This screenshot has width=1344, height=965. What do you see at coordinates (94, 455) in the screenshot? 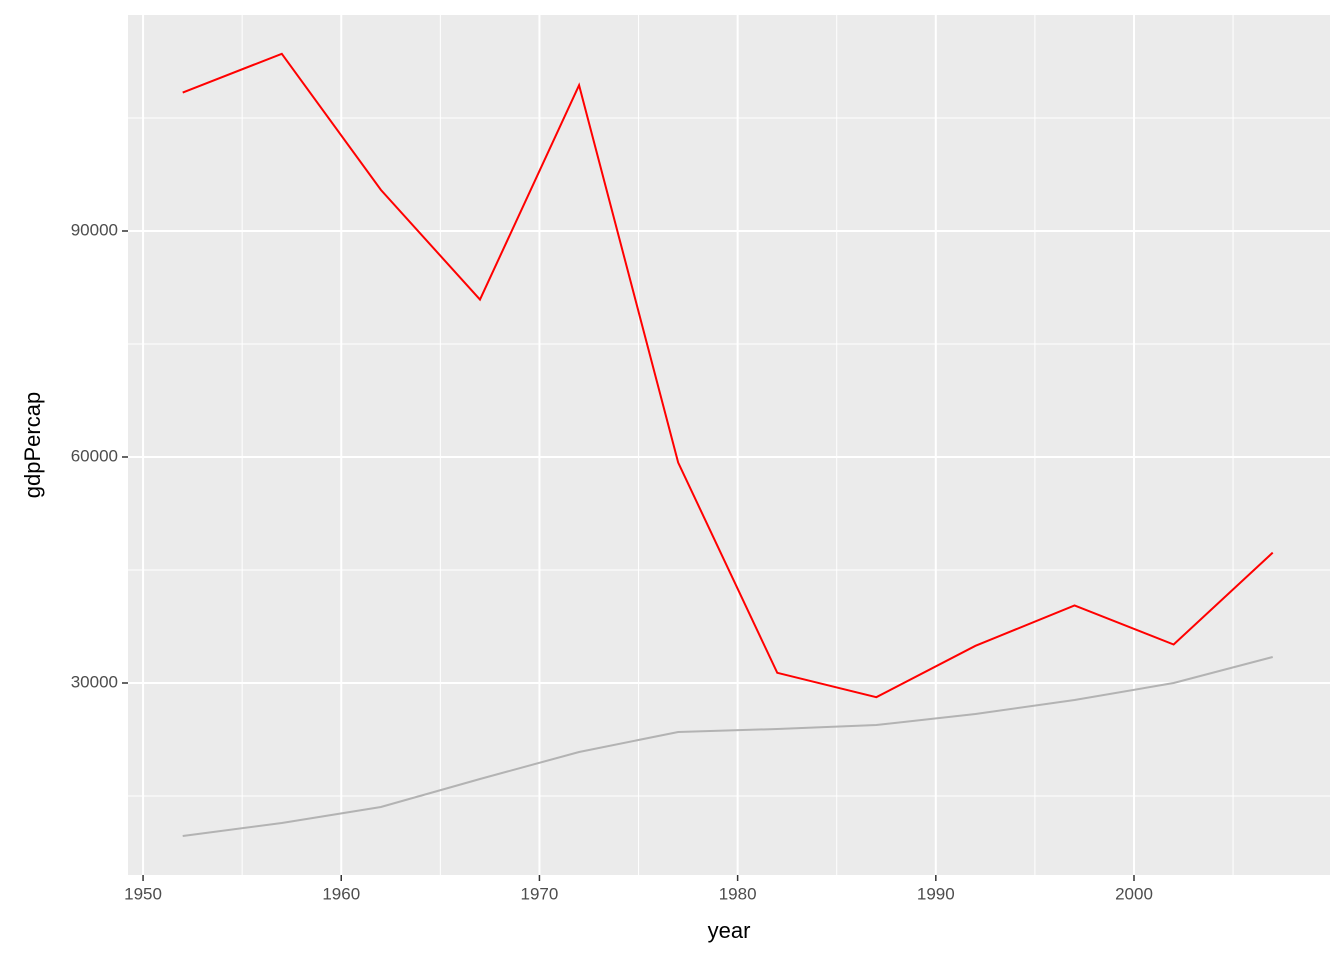
I see `y-tick-label: 60000` at bounding box center [94, 455].